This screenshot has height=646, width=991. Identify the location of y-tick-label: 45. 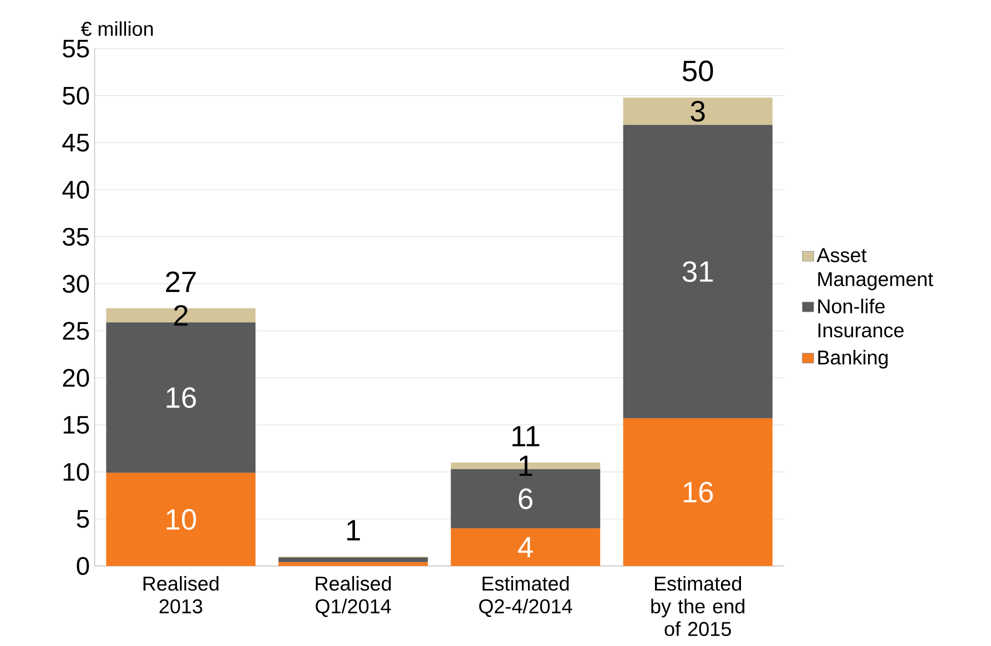
(75, 143).